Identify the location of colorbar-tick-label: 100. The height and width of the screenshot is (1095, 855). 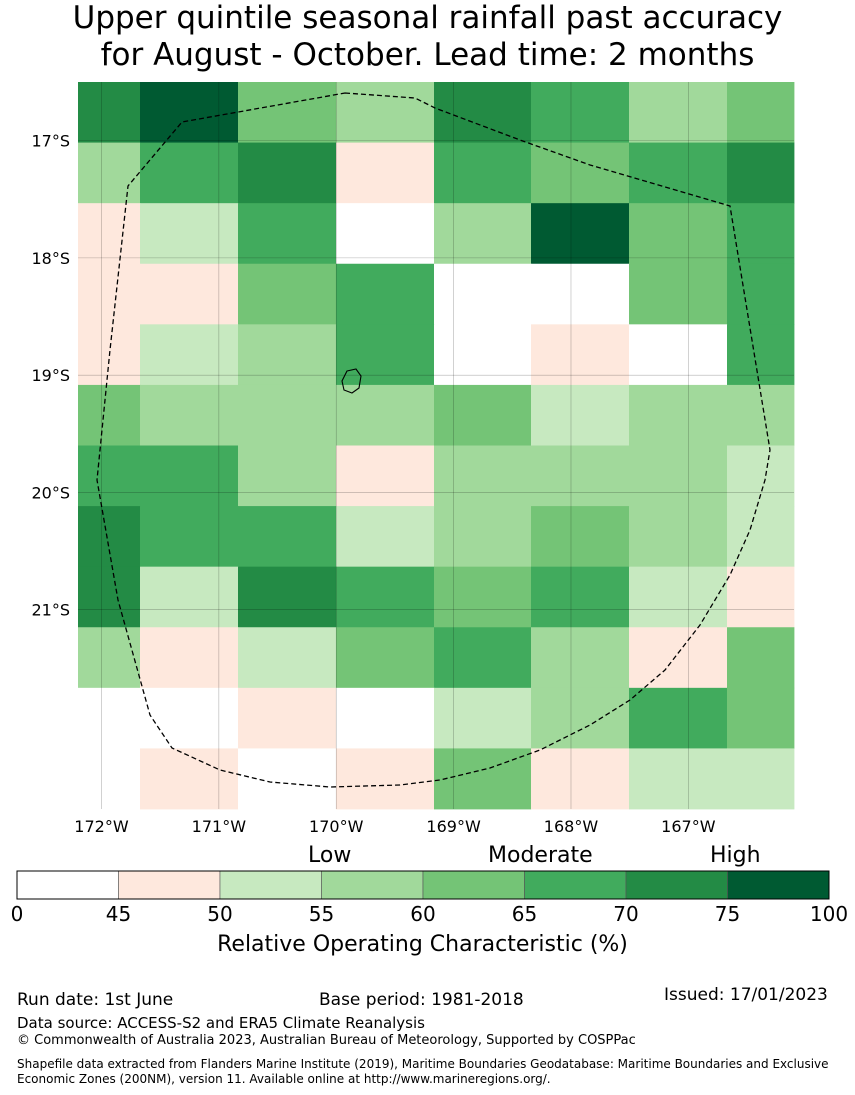
(829, 914).